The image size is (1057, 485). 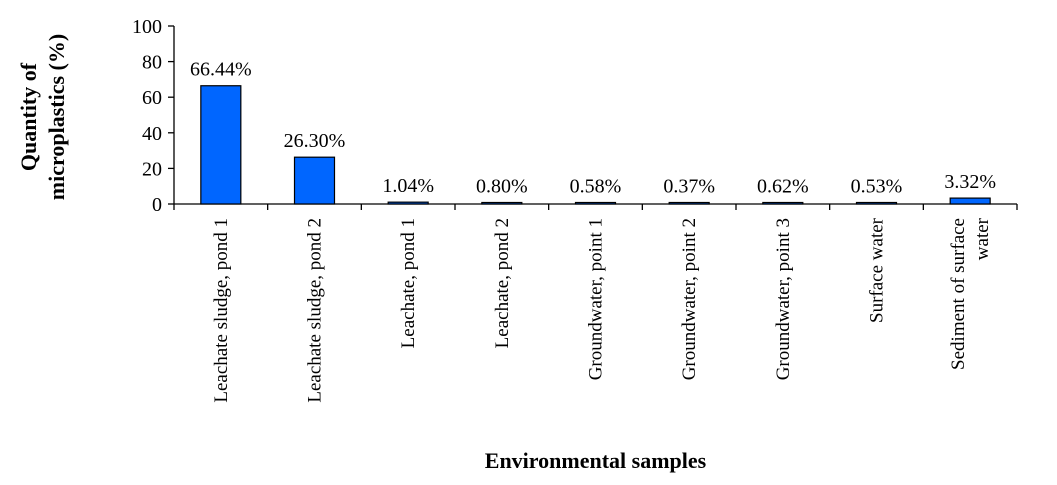 I want to click on x-category-label-line: Groundwater, point 1, so click(x=596, y=299).